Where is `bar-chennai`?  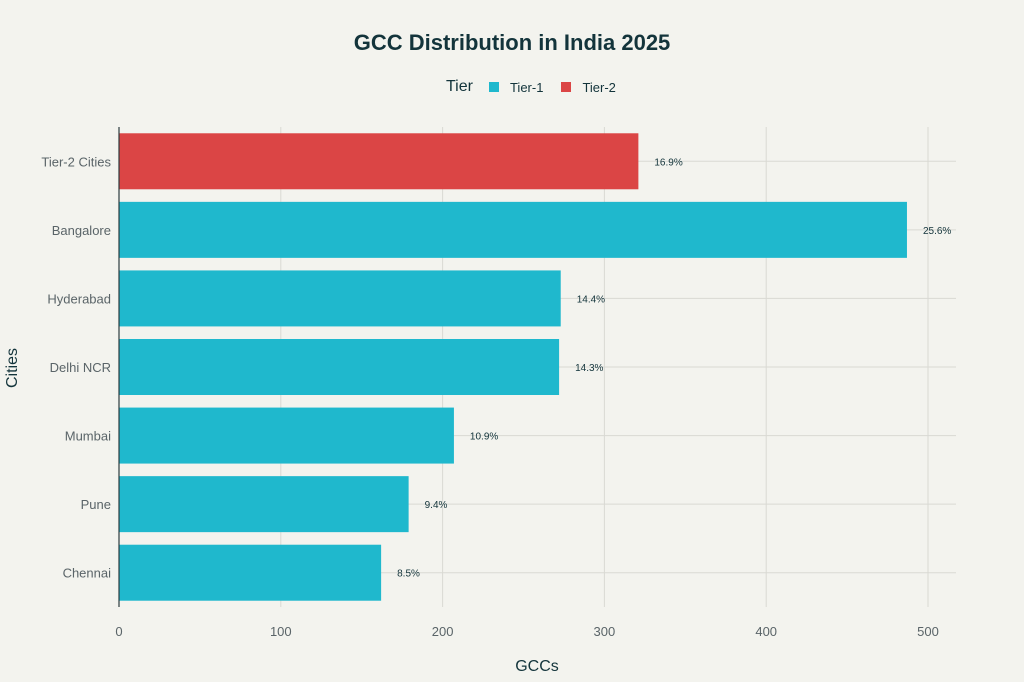
bar-chennai is located at coordinates (250, 572).